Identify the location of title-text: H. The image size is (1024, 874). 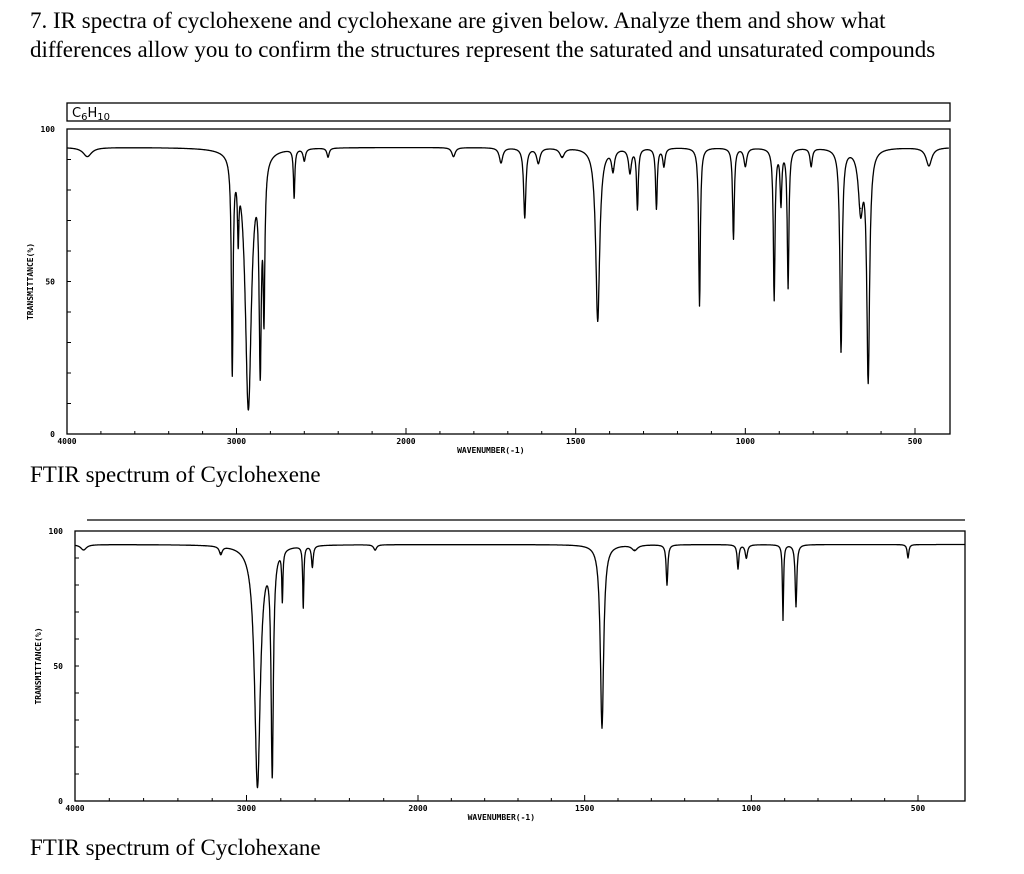
(92, 113).